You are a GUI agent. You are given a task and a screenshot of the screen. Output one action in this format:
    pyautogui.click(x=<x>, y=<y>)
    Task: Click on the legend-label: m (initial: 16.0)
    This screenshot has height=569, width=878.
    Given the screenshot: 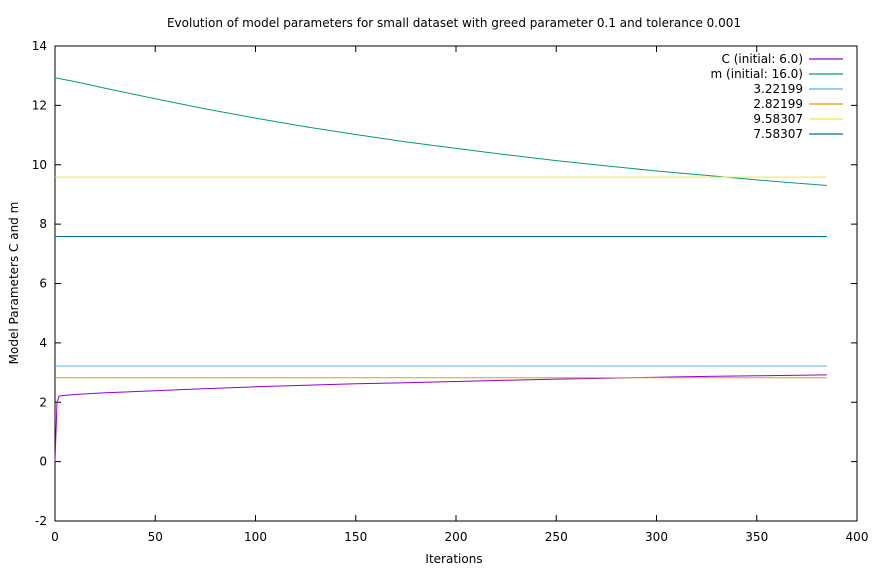 What is the action you would take?
    pyautogui.click(x=757, y=74)
    